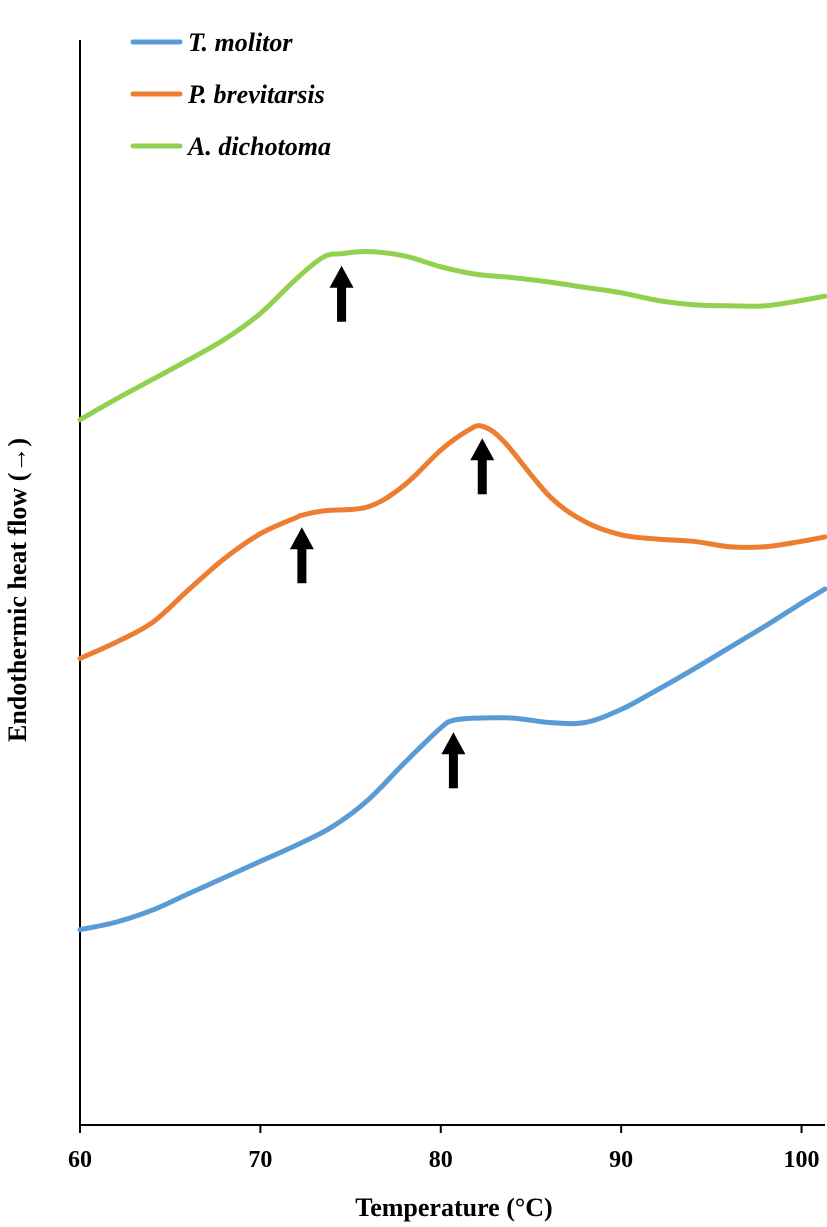 This screenshot has height=1227, width=827. Describe the element at coordinates (392, 527) in the screenshot. I see `annotation-arrows` at that location.